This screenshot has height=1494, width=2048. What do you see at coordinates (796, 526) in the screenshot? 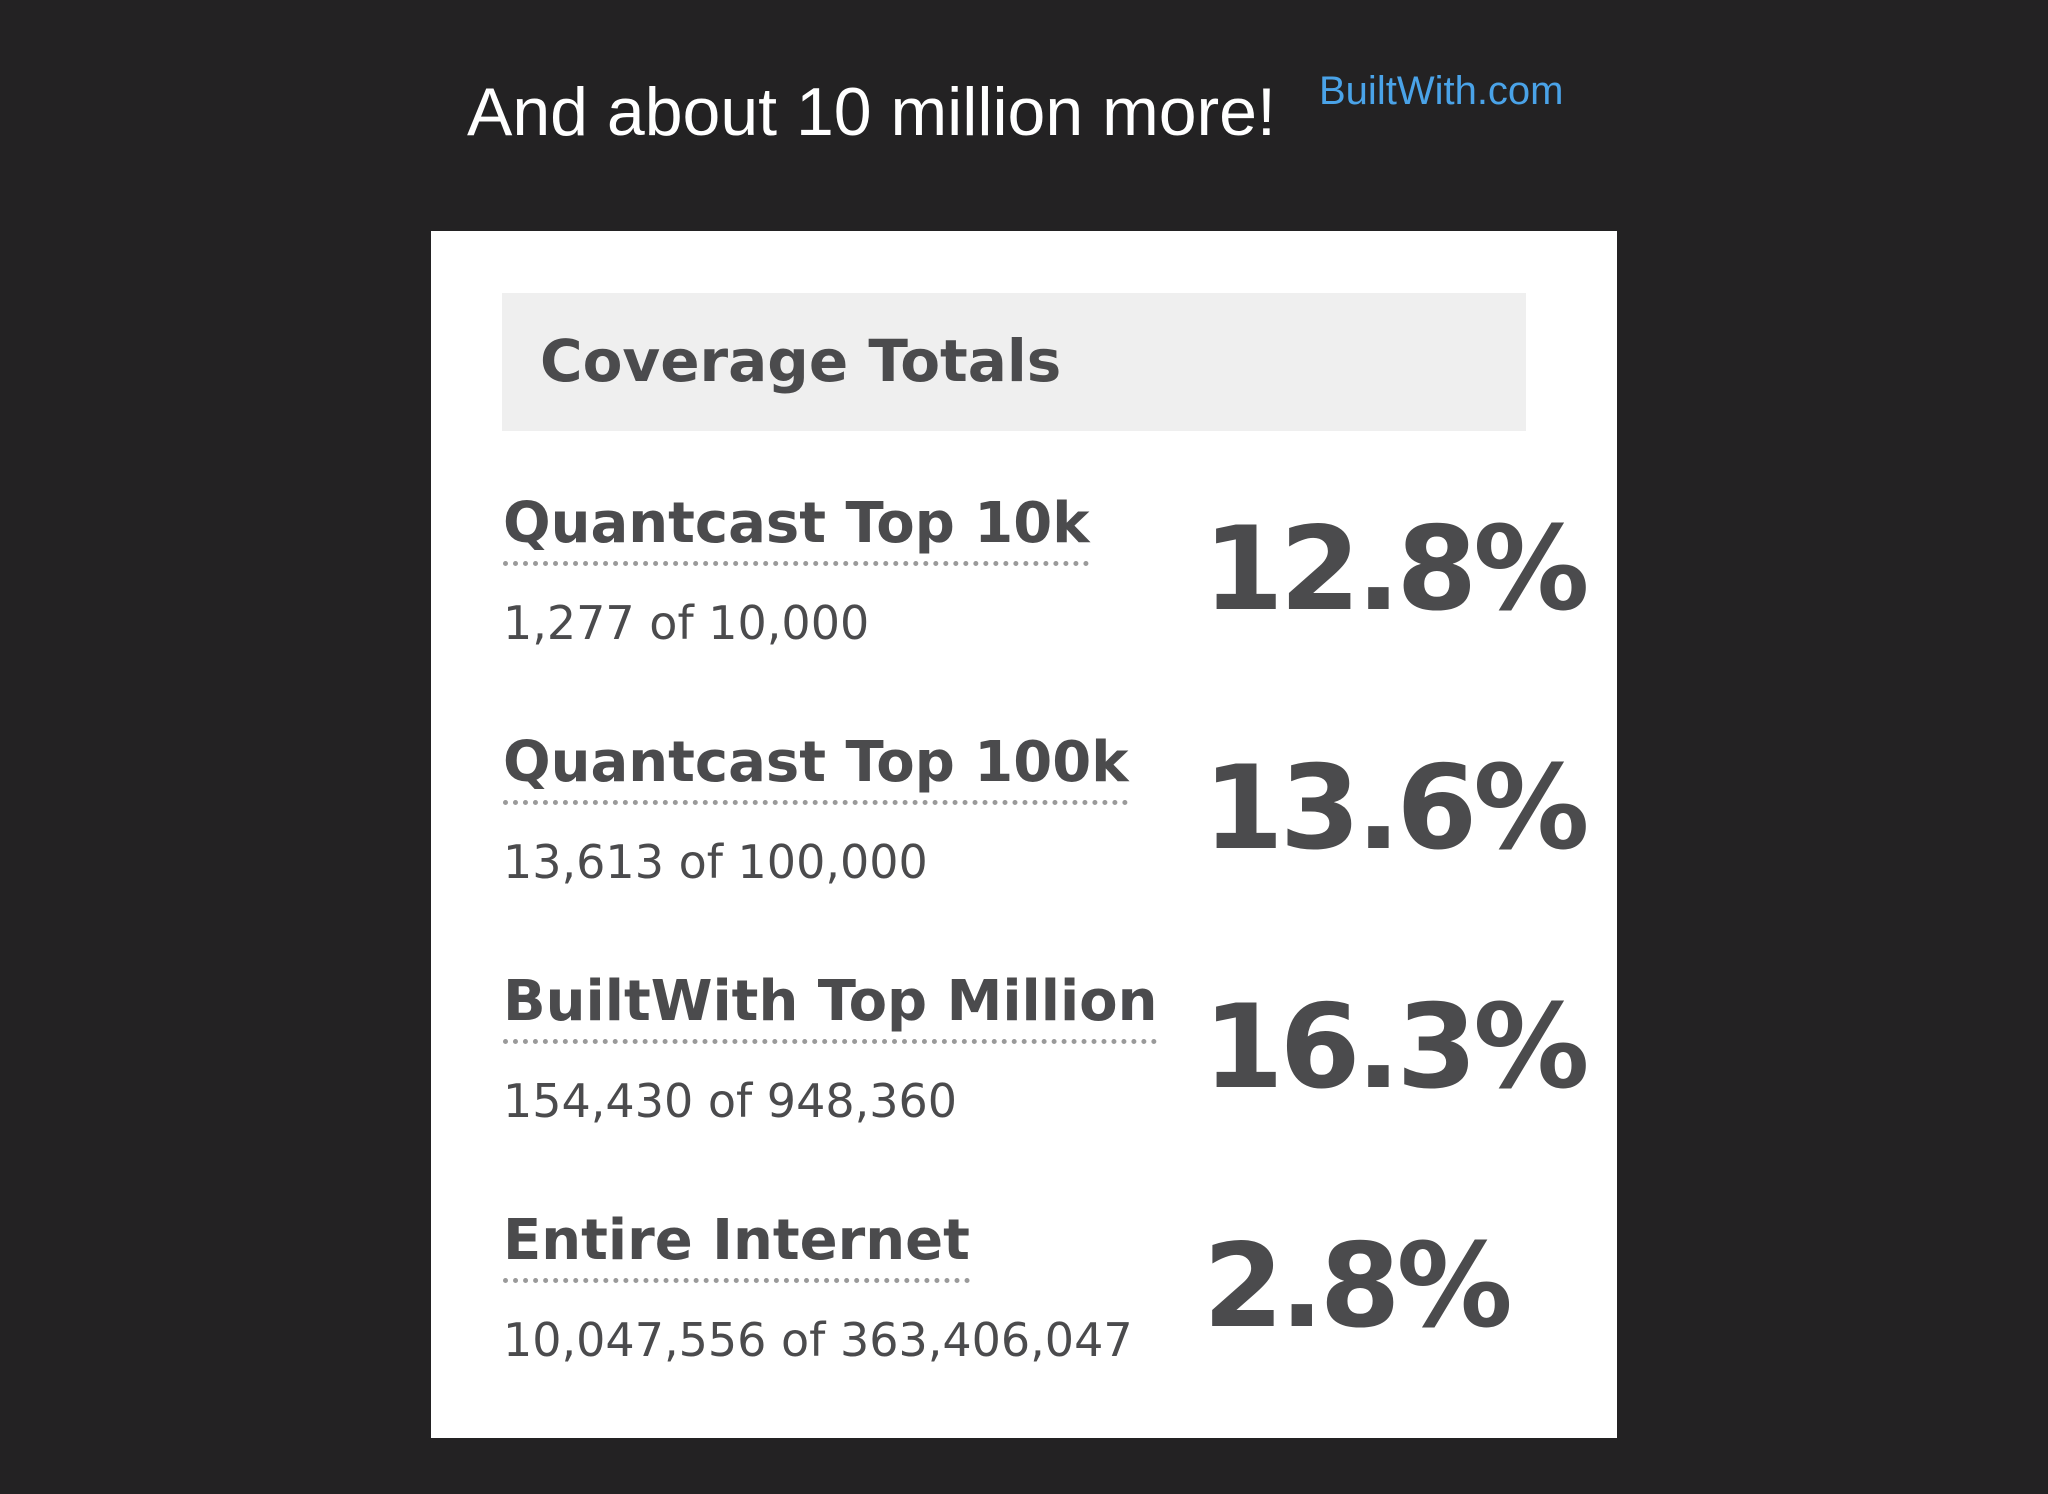
I see `coverage-row-label: Quantcast Top 10k` at bounding box center [796, 526].